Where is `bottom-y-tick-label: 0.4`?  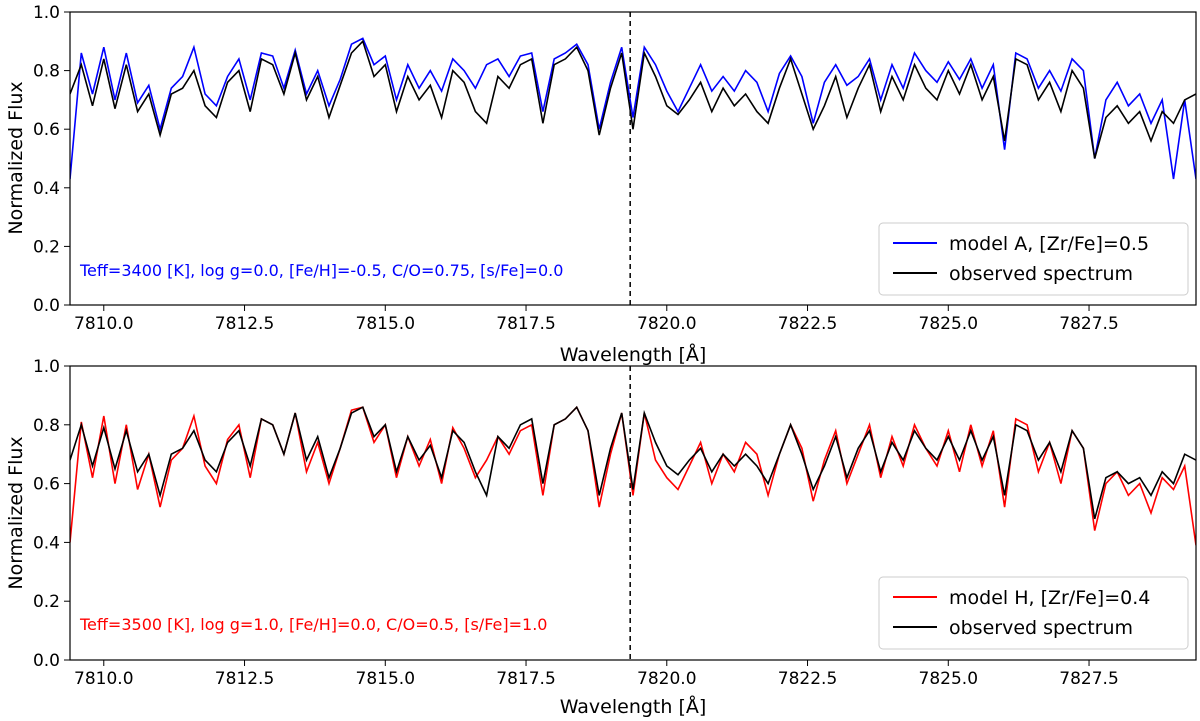
bottom-y-tick-label: 0.4 is located at coordinates (46, 543).